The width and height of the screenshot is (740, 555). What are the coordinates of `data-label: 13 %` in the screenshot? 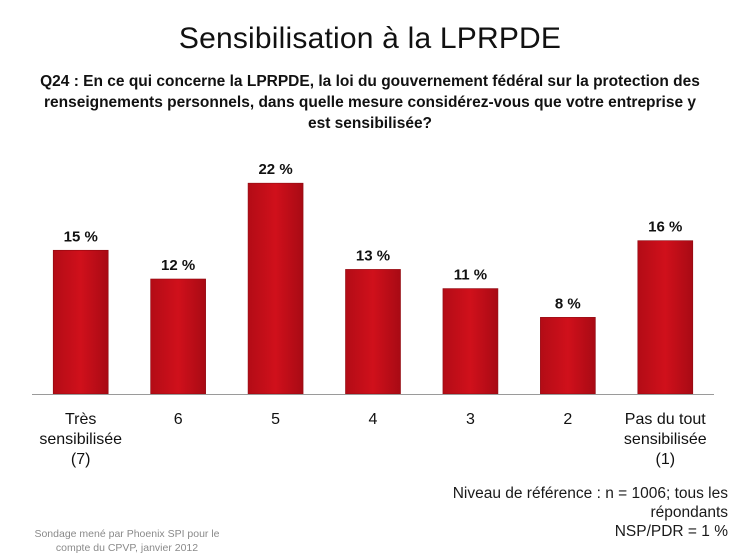 It's located at (373, 255).